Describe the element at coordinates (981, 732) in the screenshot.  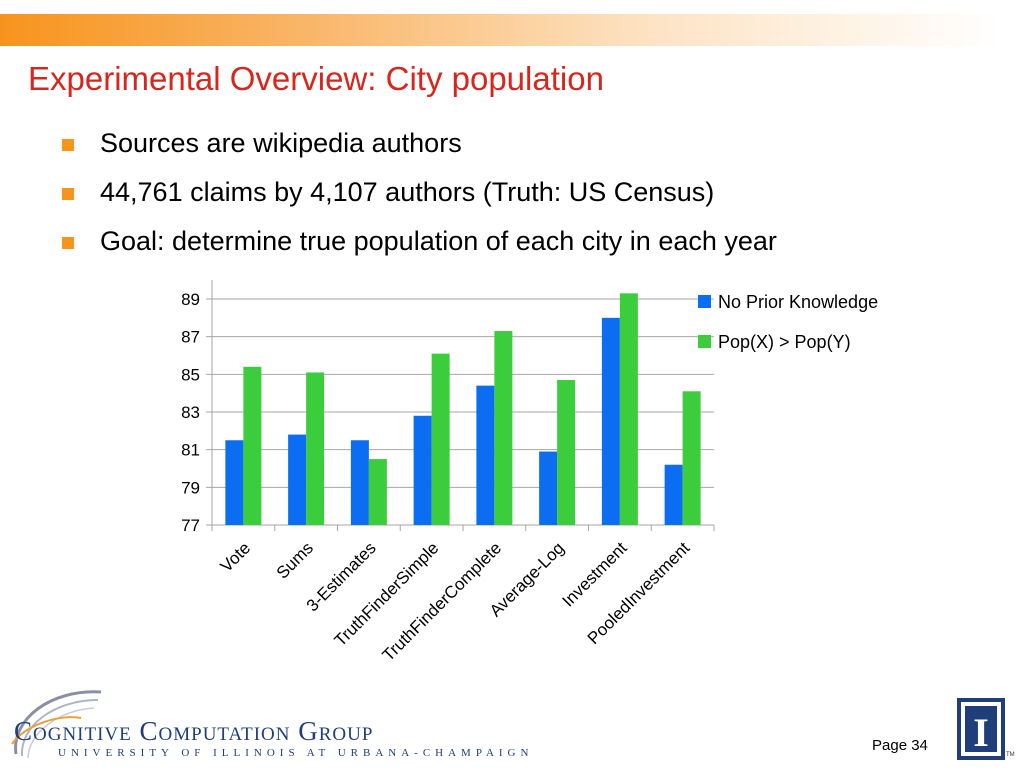
I see `emblem-letter: I` at that location.